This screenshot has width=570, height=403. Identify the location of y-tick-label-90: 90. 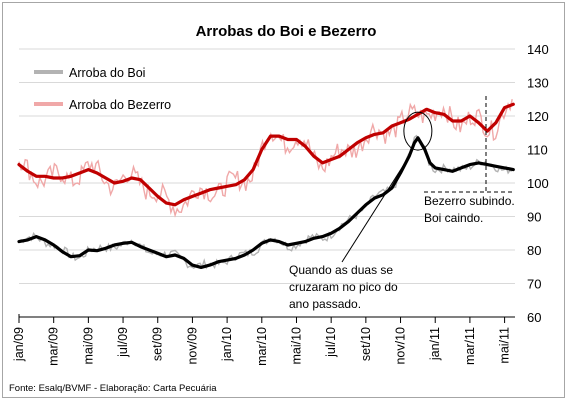
(534, 217).